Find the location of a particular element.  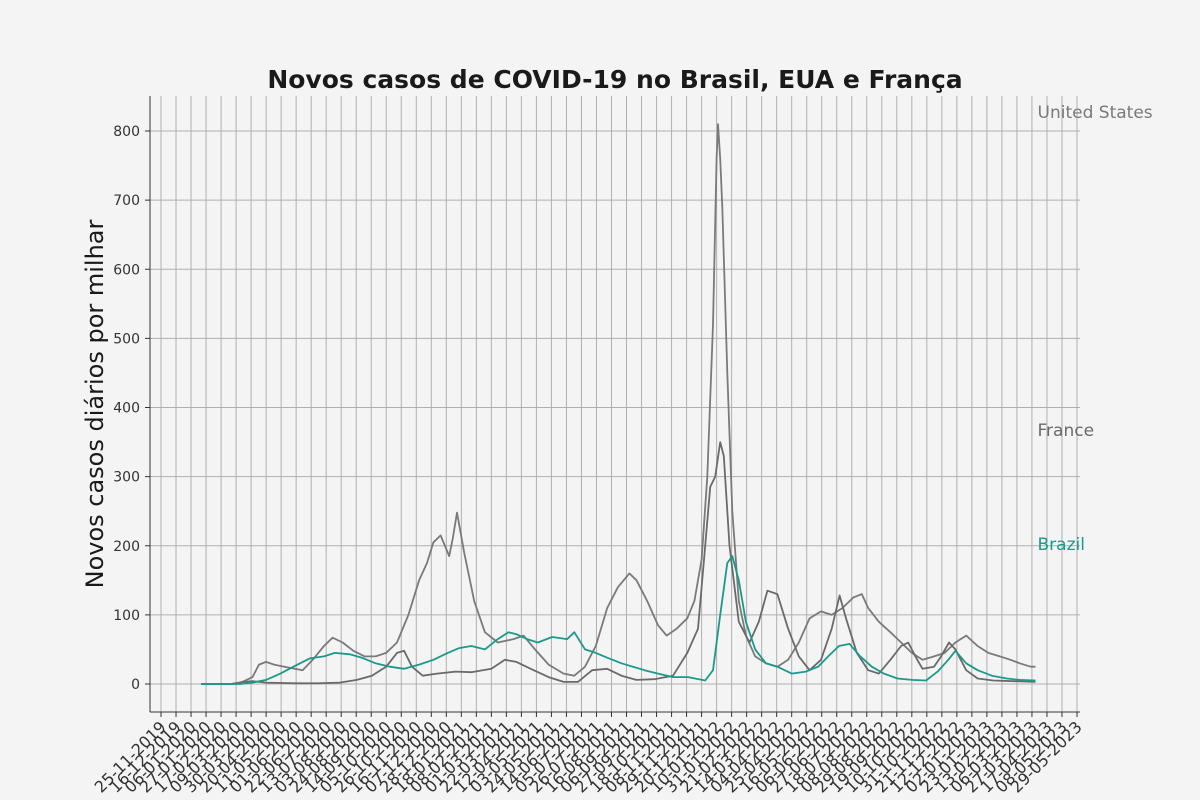

series-label-united-states: United States is located at coordinates (1095, 113).